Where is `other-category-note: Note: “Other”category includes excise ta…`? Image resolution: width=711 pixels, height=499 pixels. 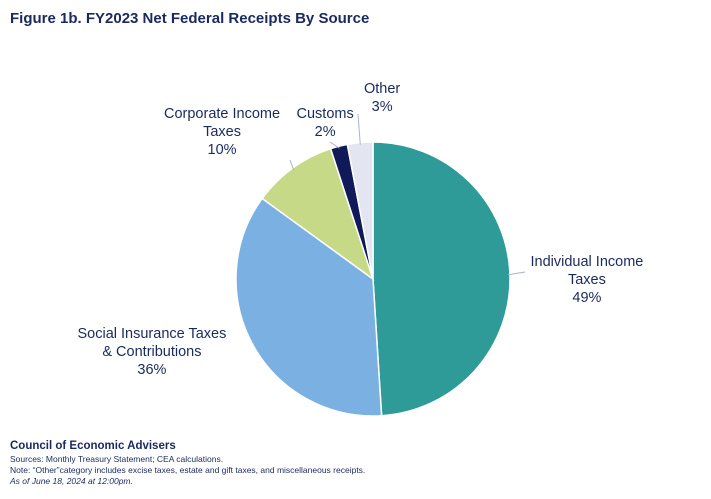 other-category-note: Note: “Other”category includes excise ta… is located at coordinates (188, 470).